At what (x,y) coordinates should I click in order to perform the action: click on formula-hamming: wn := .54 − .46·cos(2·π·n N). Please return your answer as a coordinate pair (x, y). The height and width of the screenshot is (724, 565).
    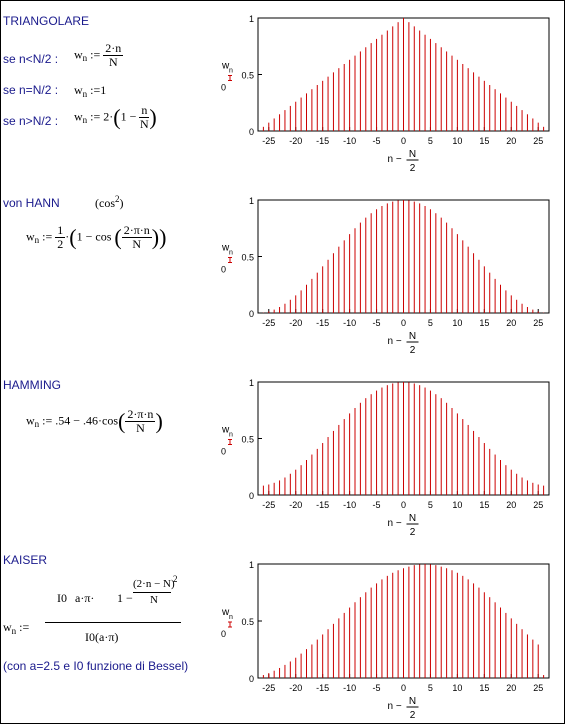
    Looking at the image, I should click on (94, 421).